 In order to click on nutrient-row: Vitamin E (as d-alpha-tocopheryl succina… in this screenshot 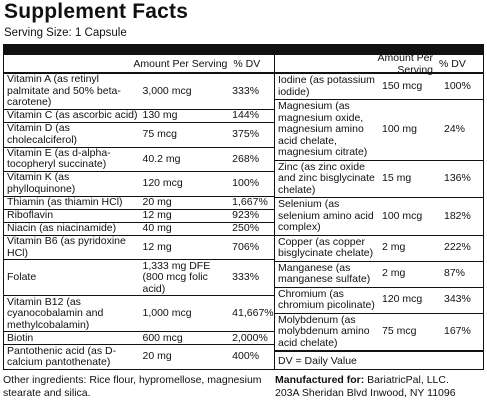, I will do `click(139, 159)`.